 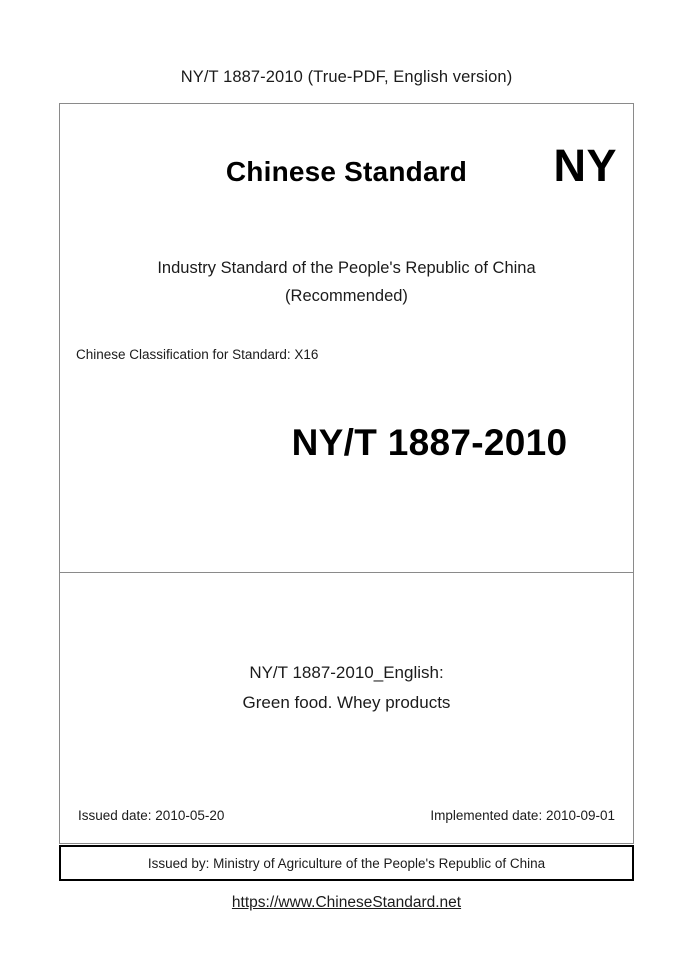 I want to click on page-title: Chinese Standard, so click(x=346, y=171).